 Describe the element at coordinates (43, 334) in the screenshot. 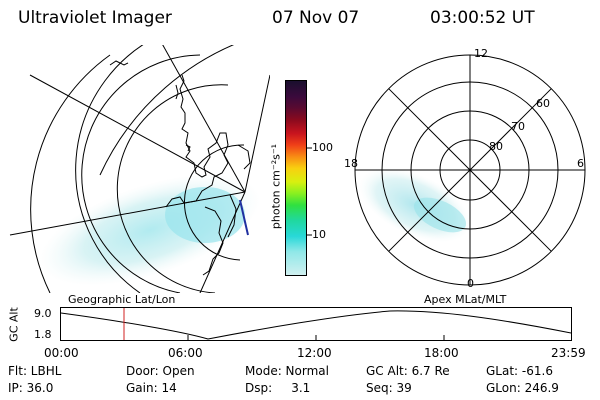

I see `altitude-ytick-min: 1.8` at that location.